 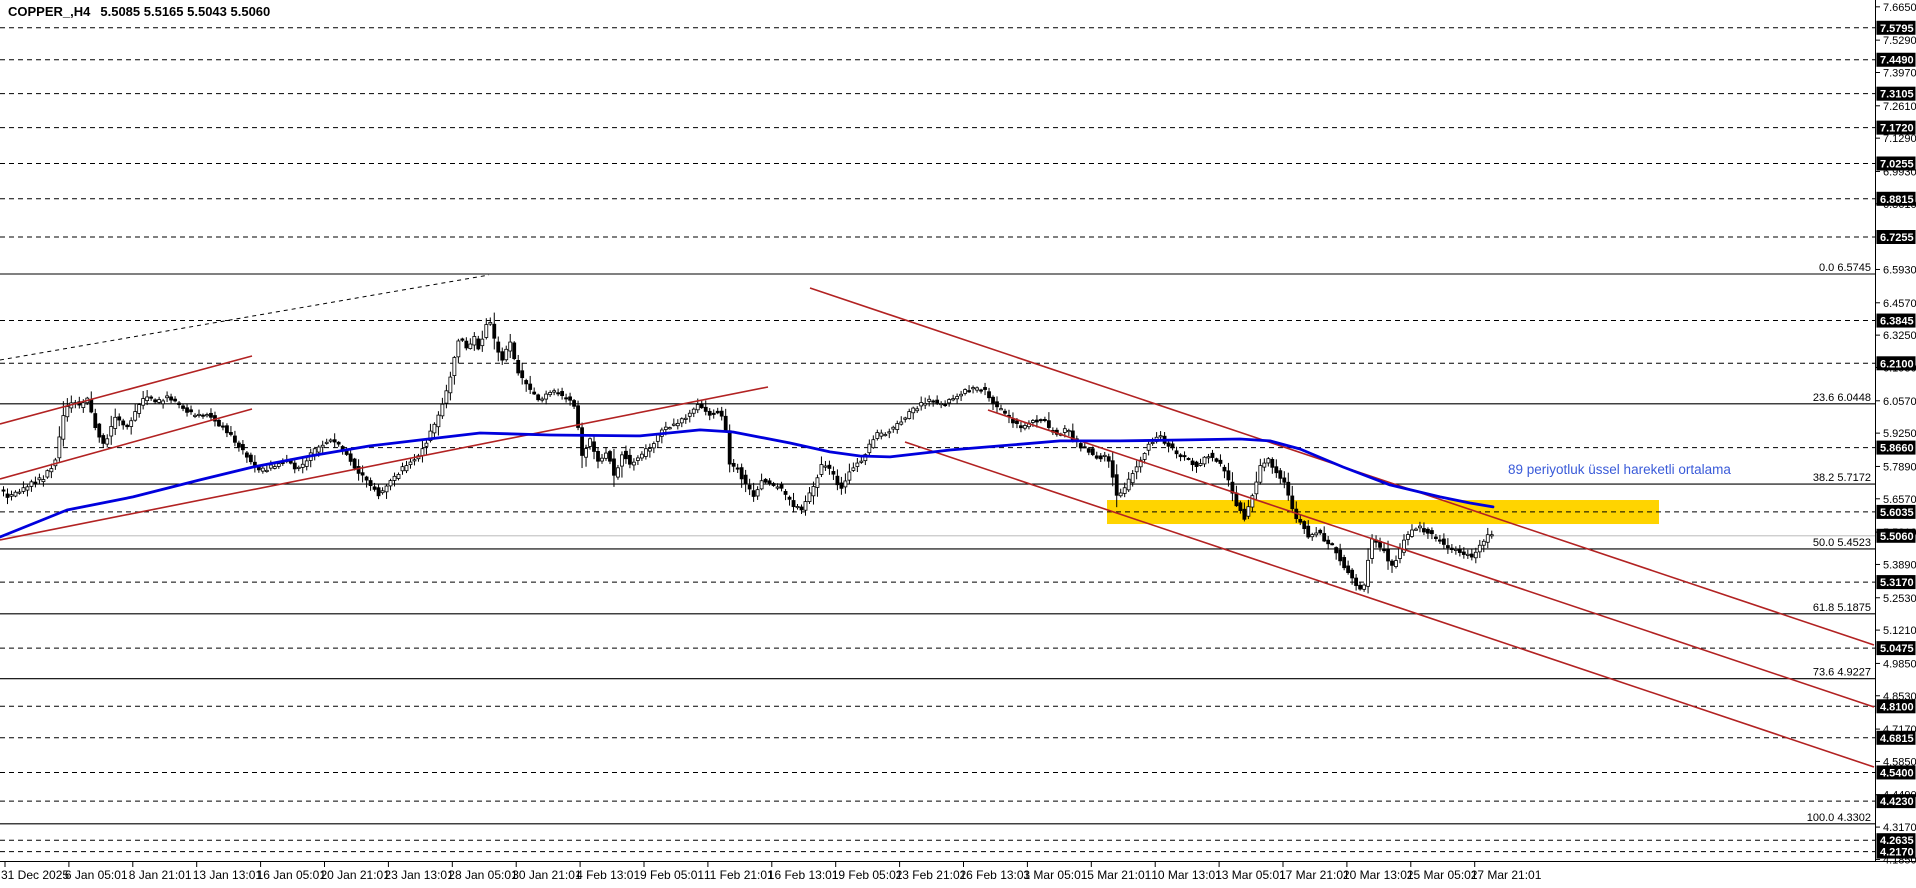 I want to click on time-tick-label: 11 Feb 21:01, so click(x=739, y=875).